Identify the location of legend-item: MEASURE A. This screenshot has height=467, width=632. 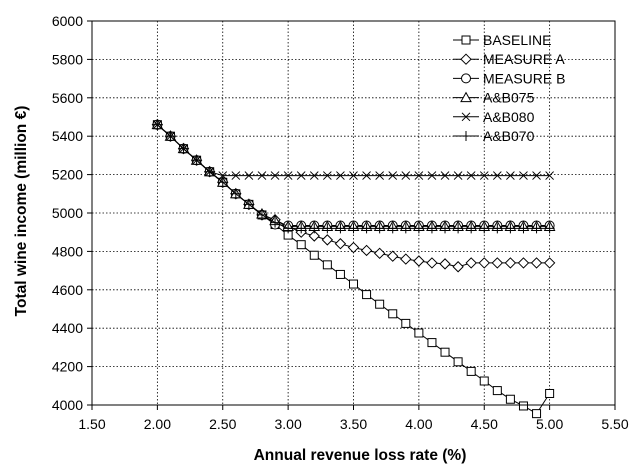
(509, 59).